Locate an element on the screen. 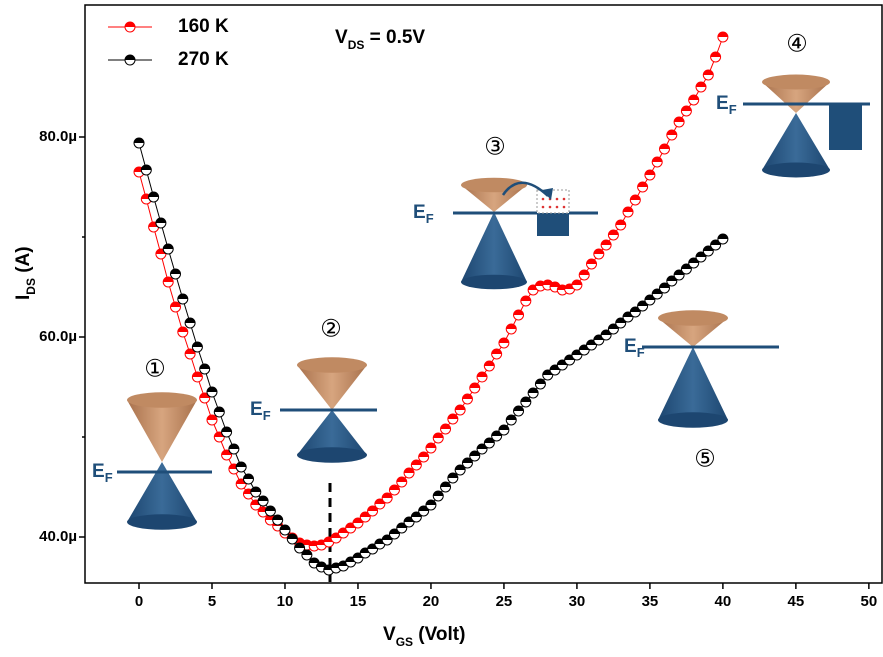  diagram-number: ③ is located at coordinates (495, 146).